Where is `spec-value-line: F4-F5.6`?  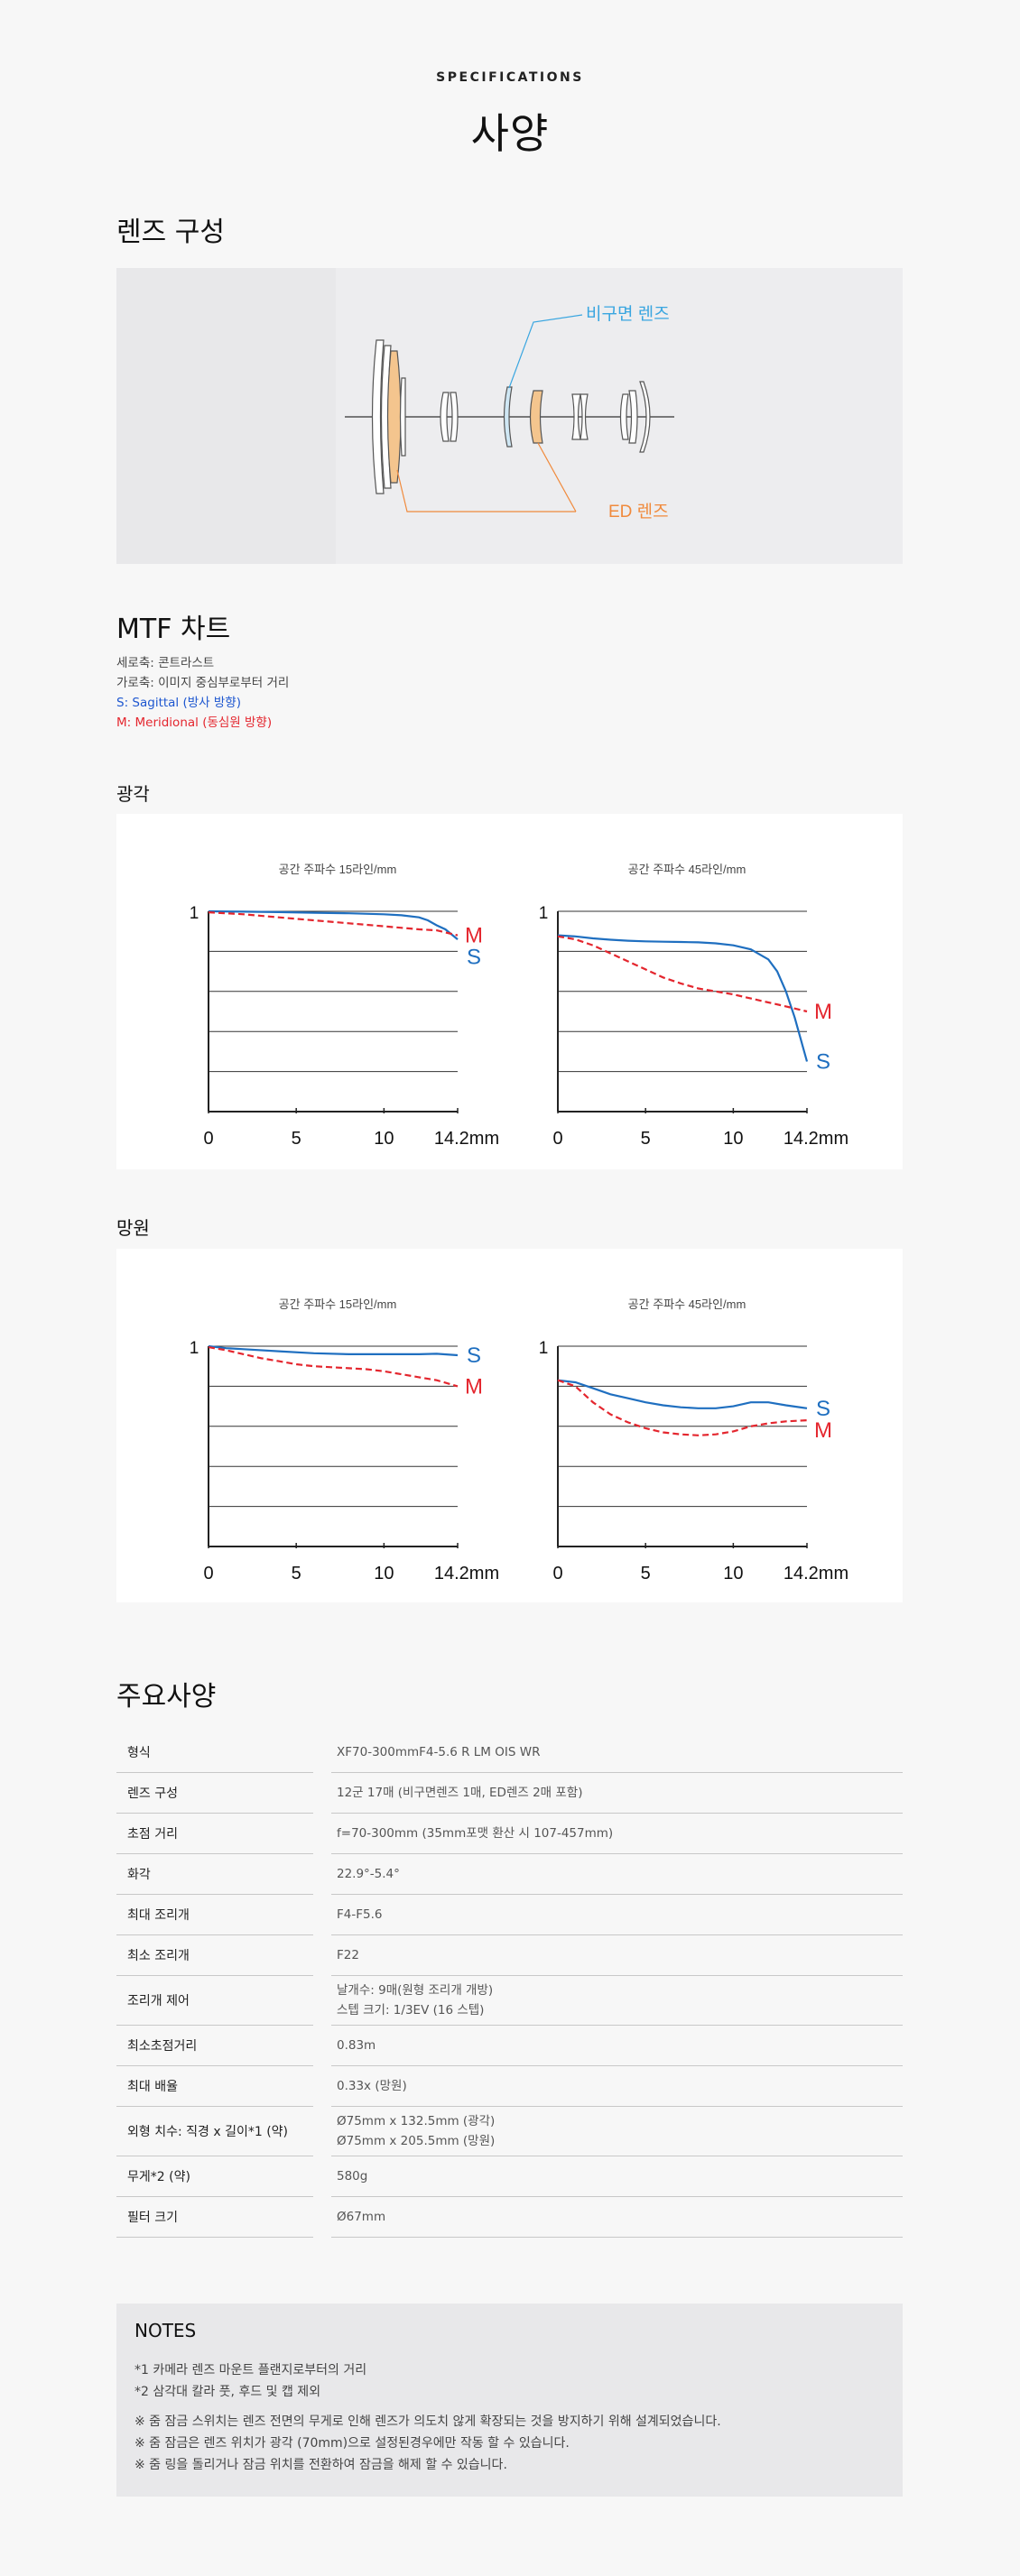
spec-value-line: F4-F5.6 is located at coordinates (360, 1915).